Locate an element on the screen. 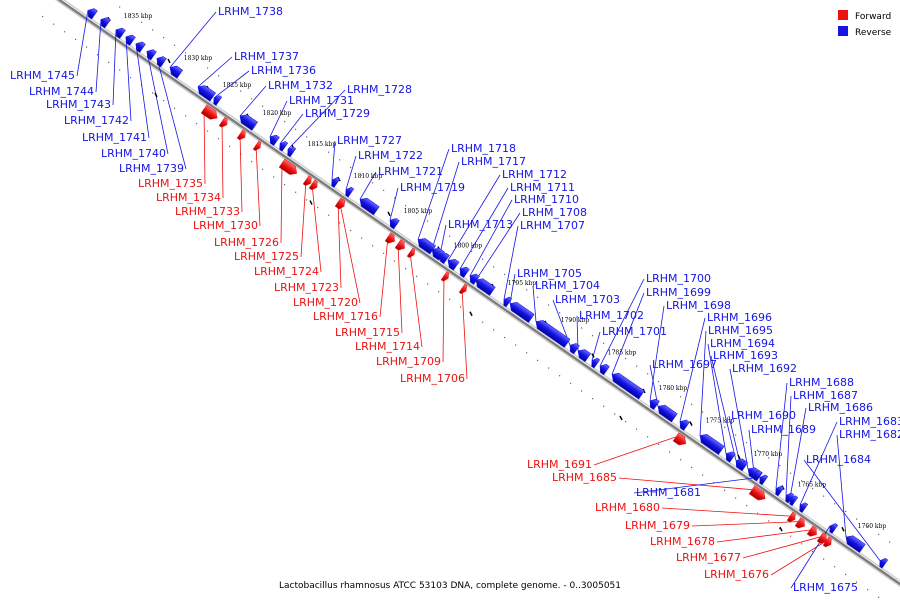 This screenshot has width=900, height=600. gene-label-lrhm-1728: LRHM_1728 is located at coordinates (379, 89).